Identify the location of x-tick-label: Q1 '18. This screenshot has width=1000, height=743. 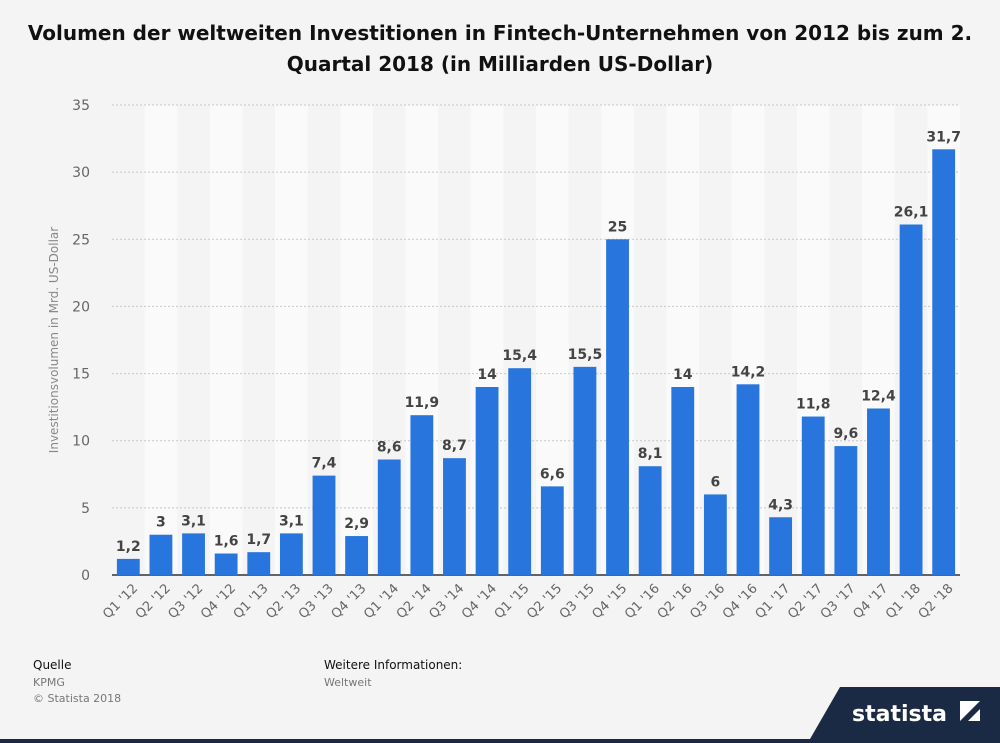
(903, 601).